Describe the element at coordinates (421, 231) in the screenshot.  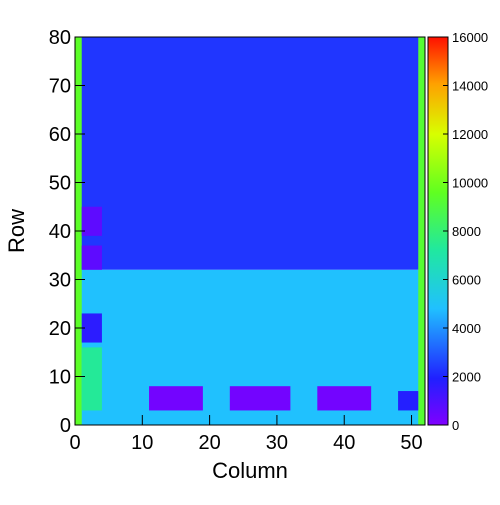
I see `heatmap-cell-right-edge-strip` at that location.